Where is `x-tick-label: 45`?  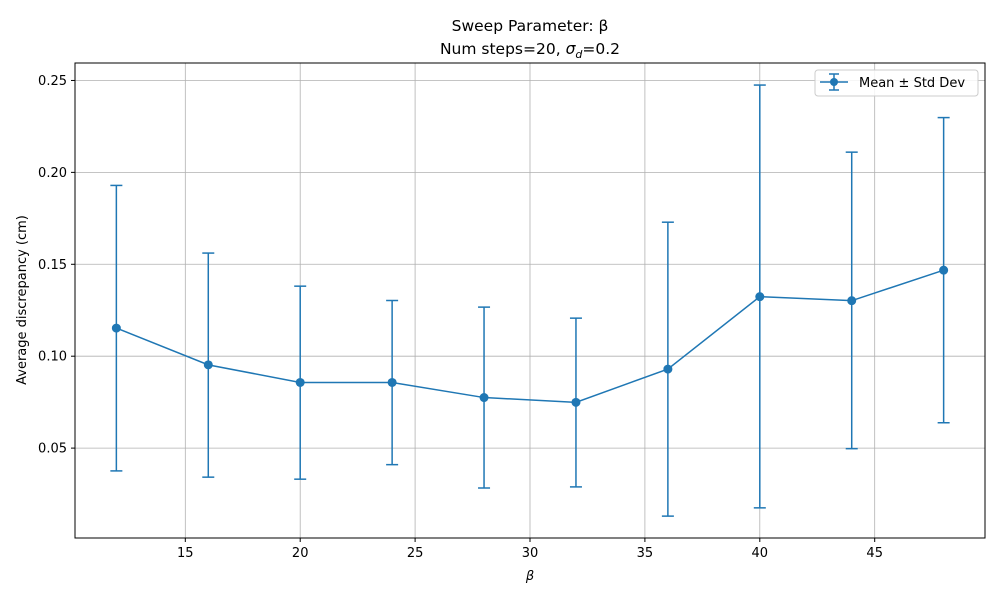
x-tick-label: 45 is located at coordinates (874, 553).